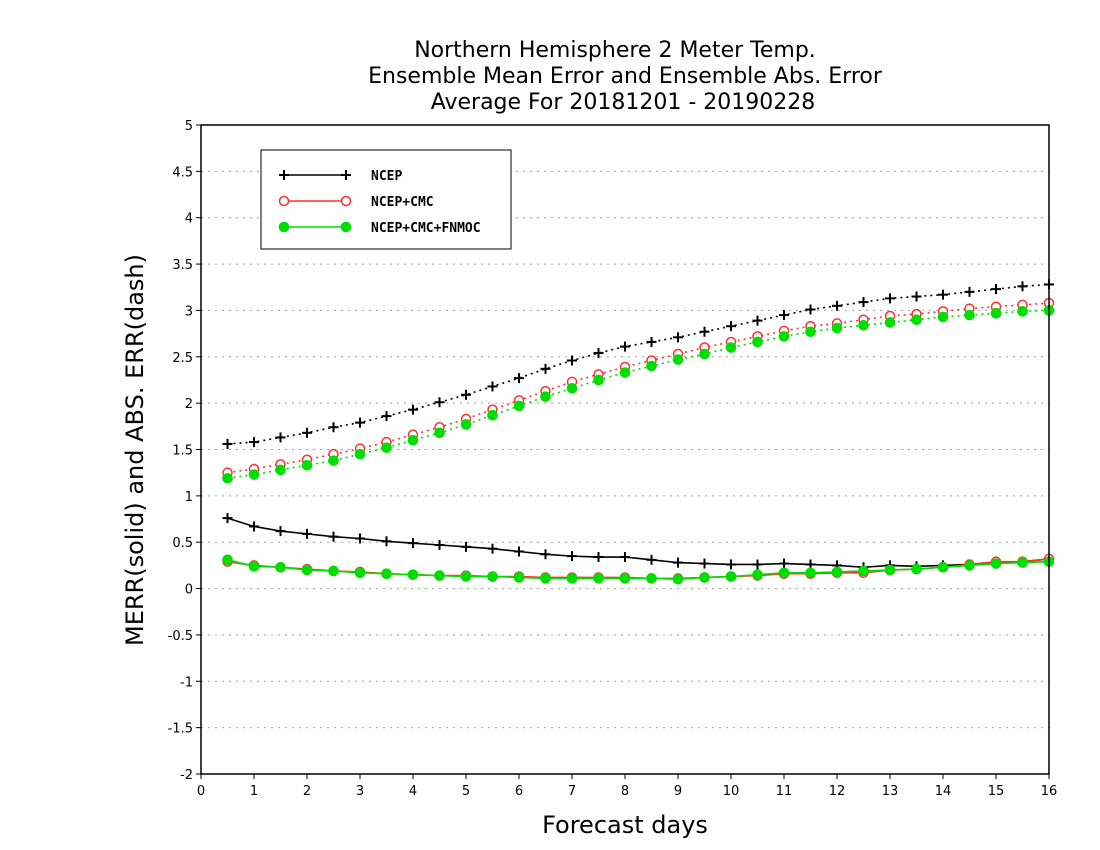 The height and width of the screenshot is (850, 1100). What do you see at coordinates (1049, 791) in the screenshot?
I see `x-tick-label: 16` at bounding box center [1049, 791].